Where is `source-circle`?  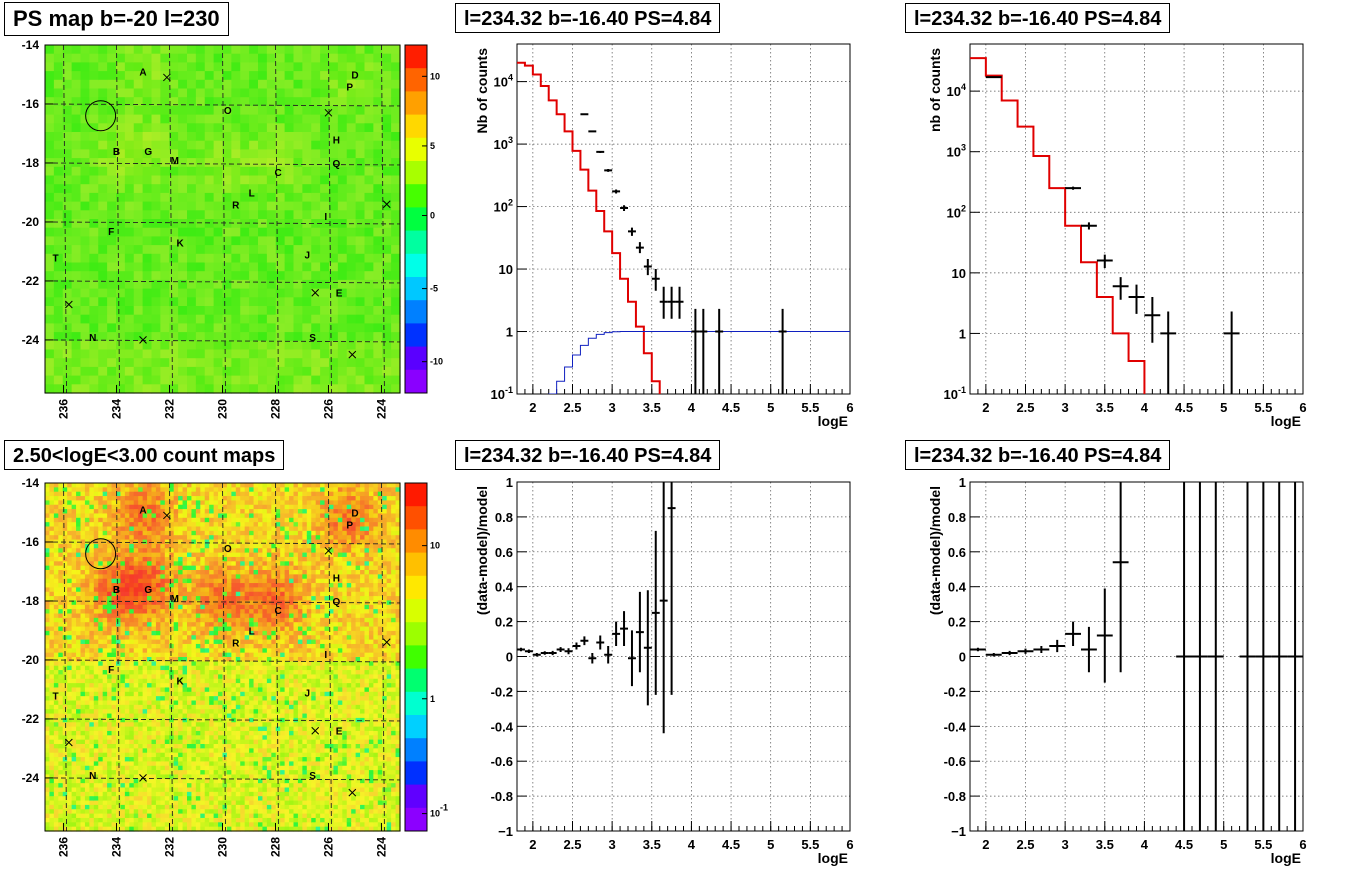 source-circle is located at coordinates (101, 554).